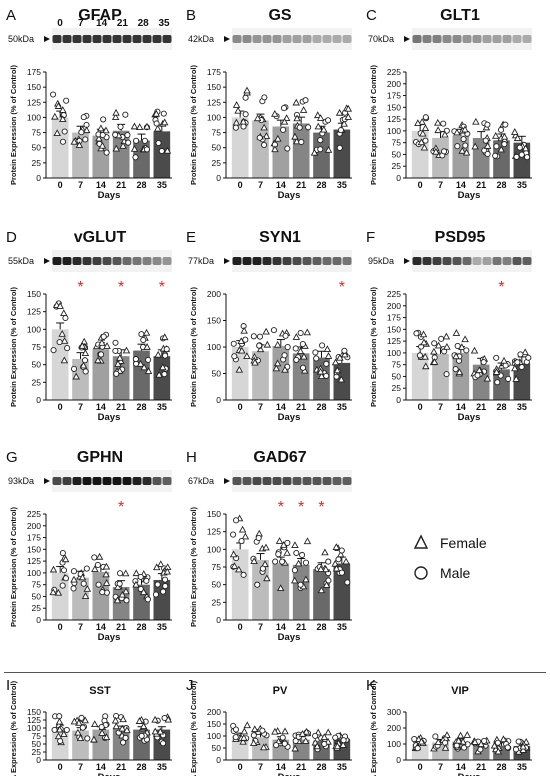  What do you see at coordinates (394, 744) in the screenshot?
I see `y-tick-label: 100` at bounding box center [394, 744].